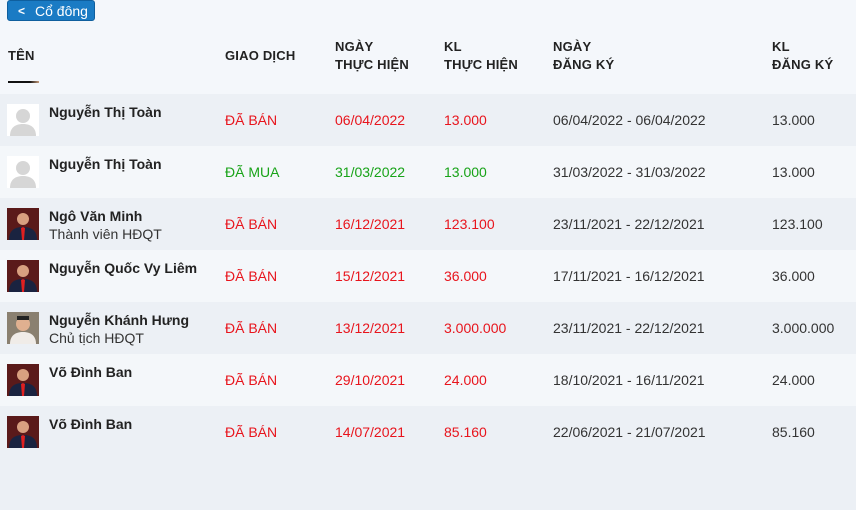 Image resolution: width=856 pixels, height=510 pixels. What do you see at coordinates (260, 55) in the screenshot?
I see `header-trade: GIAO DỊCH` at bounding box center [260, 55].